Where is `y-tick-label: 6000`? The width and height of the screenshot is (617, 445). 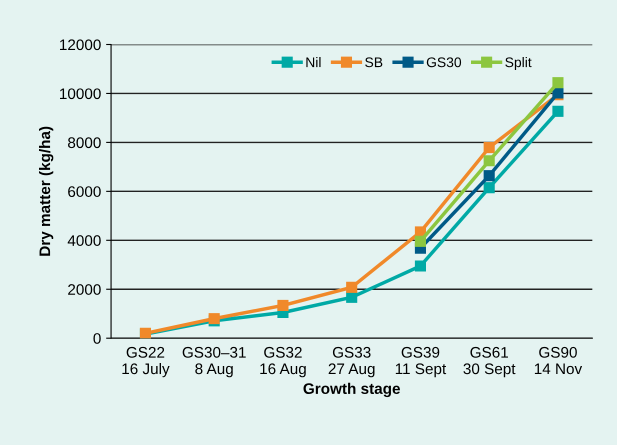
y-tick-label: 6000 is located at coordinates (84, 192).